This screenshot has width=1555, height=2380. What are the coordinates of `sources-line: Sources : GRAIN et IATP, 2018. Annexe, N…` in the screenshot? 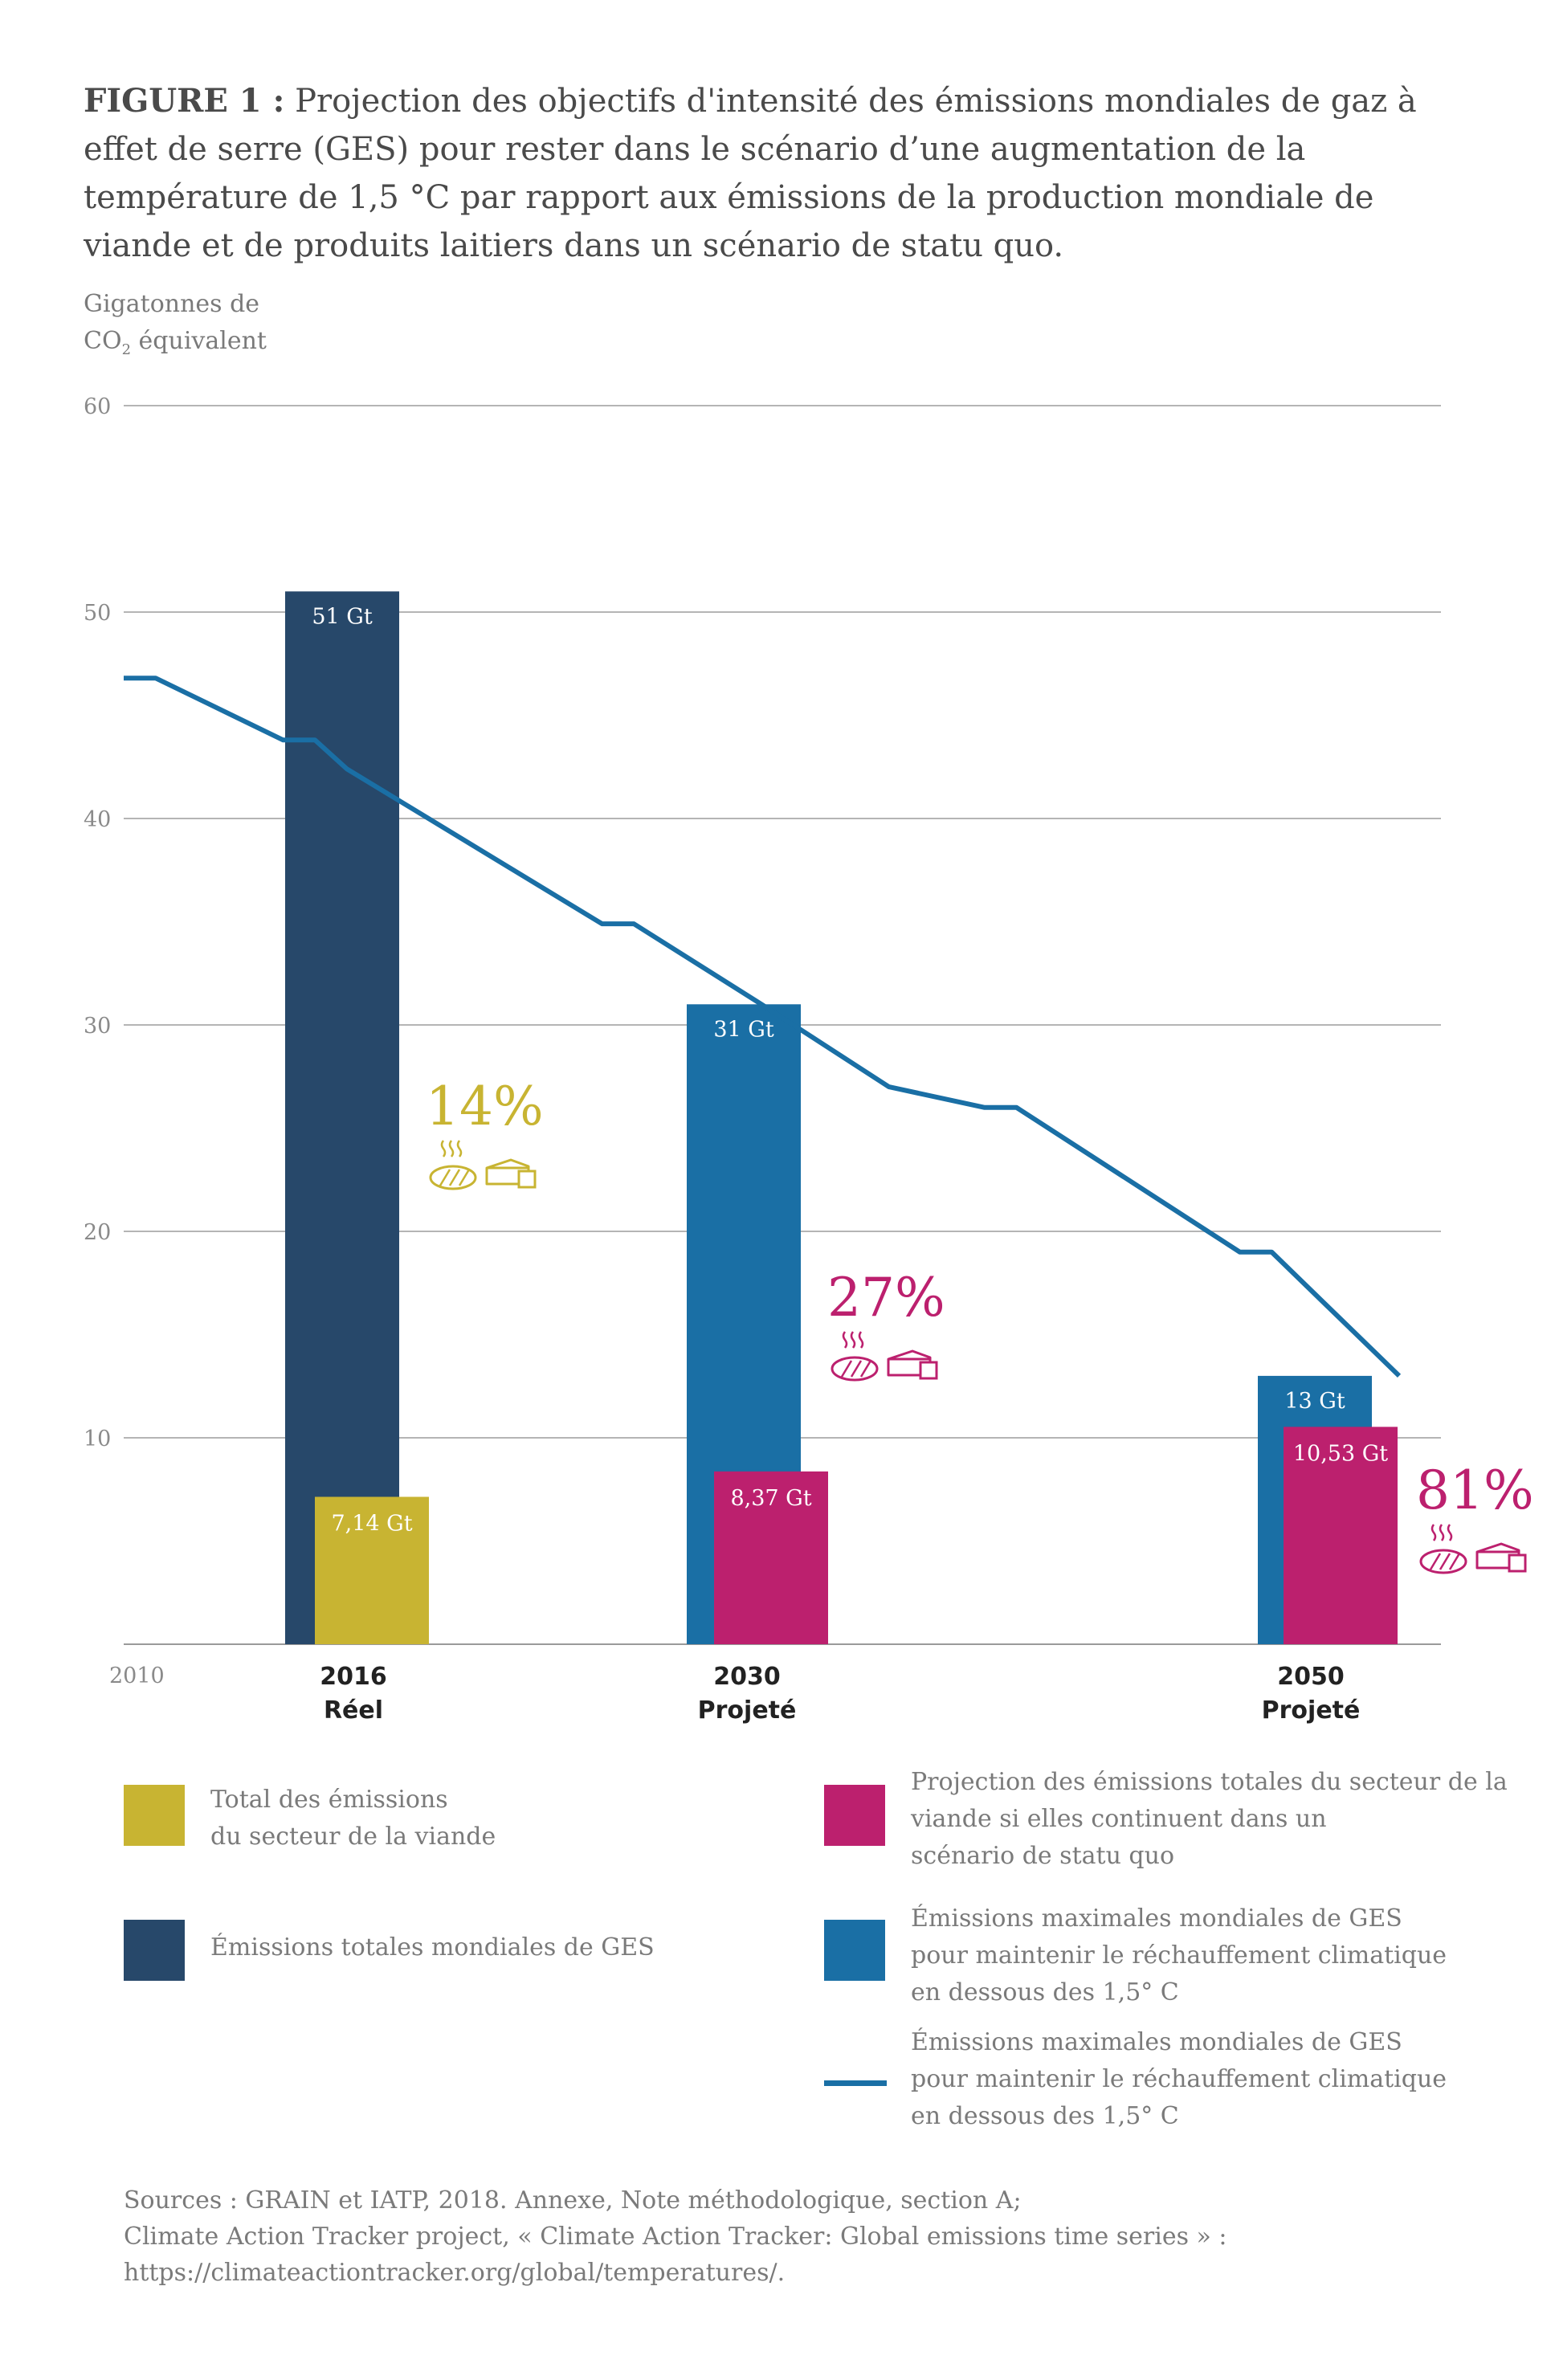 It's located at (573, 2200).